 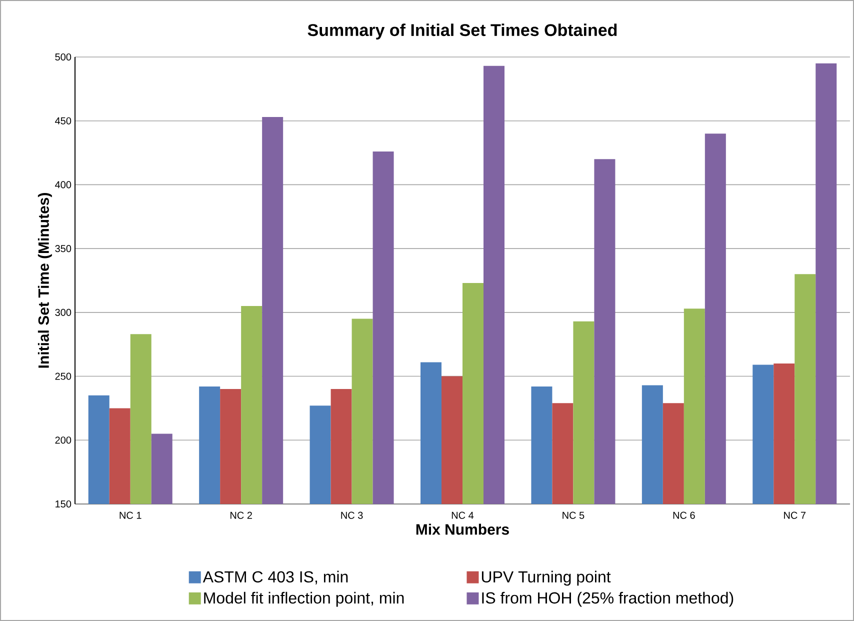 I want to click on y-tick-label: 150, so click(x=64, y=504).